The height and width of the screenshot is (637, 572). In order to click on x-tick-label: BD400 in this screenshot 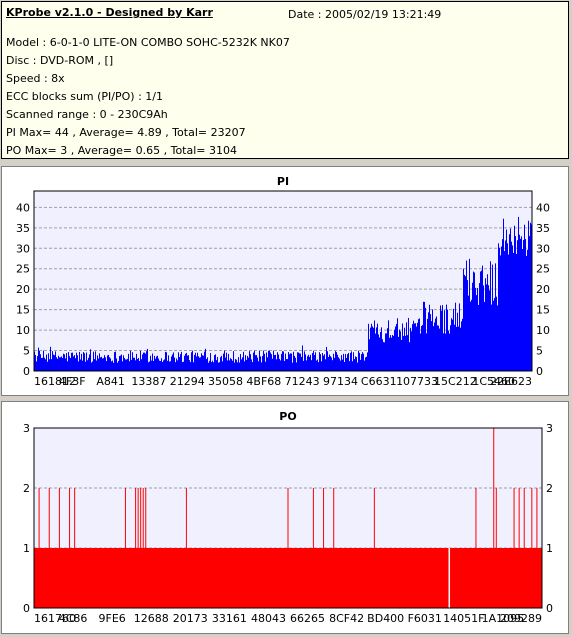, I will do `click(385, 618)`.